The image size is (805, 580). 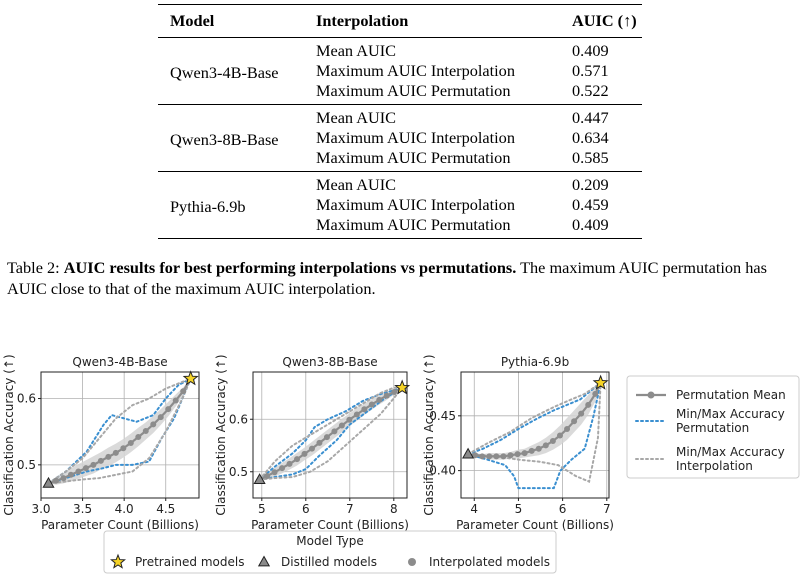 I want to click on y-tick-label: 0.5, so click(x=238, y=472).